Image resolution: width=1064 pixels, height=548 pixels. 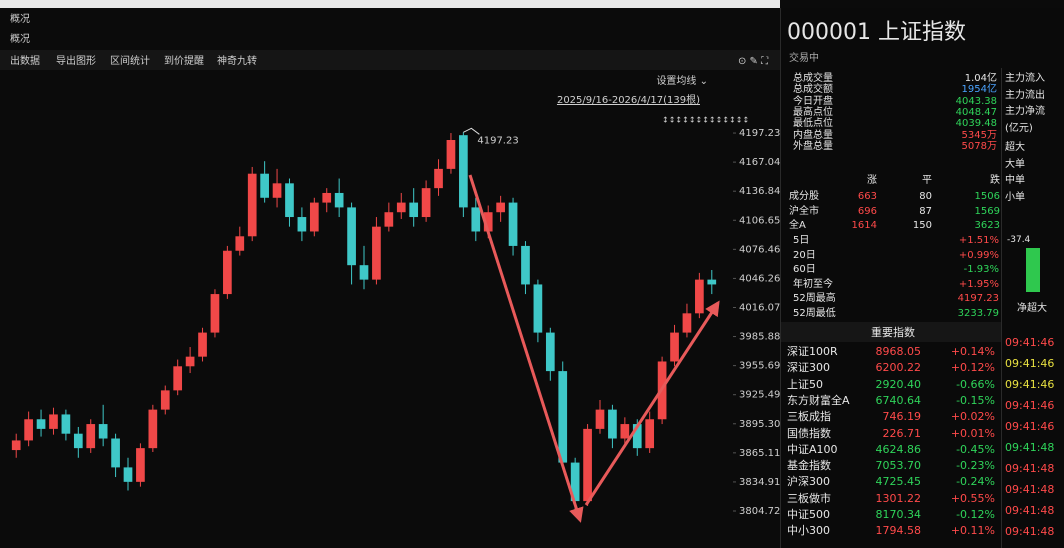 I want to click on toolbar-button: 导出图形, so click(x=76, y=60).